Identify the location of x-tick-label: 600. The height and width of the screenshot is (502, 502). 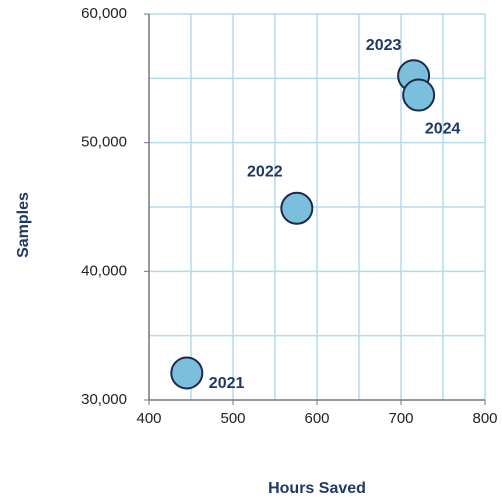
(316, 418).